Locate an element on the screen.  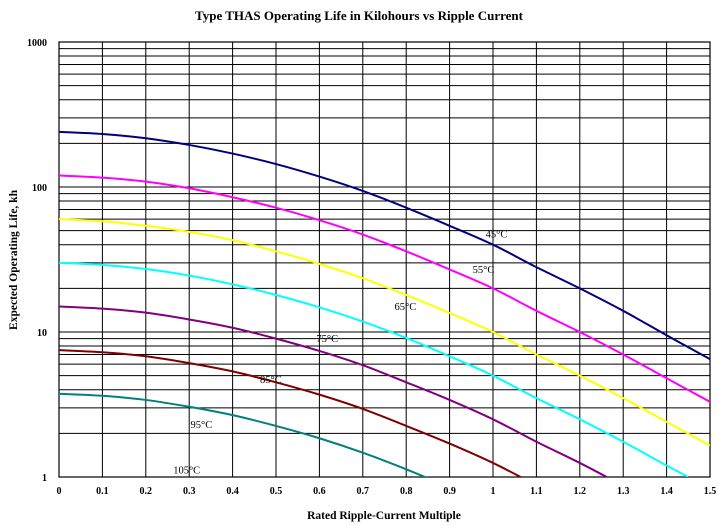
x-tick-label: 1.3 is located at coordinates (623, 491).